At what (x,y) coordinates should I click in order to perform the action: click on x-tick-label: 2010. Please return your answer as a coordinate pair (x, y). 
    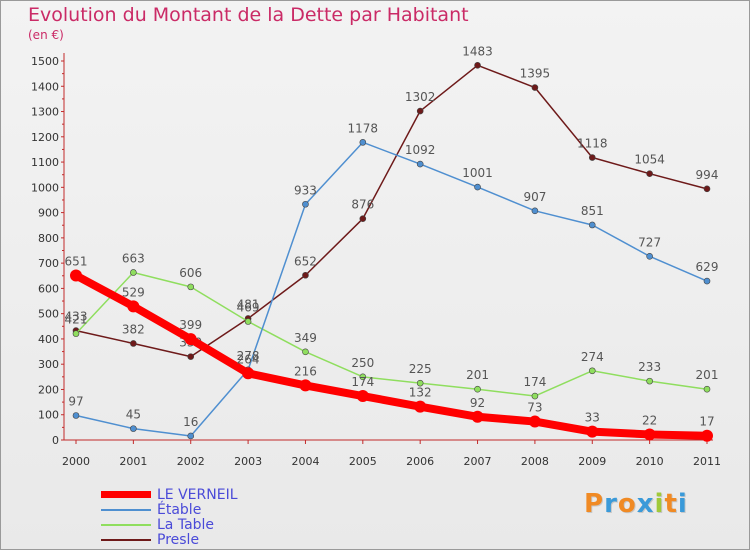
    Looking at the image, I should click on (650, 461).